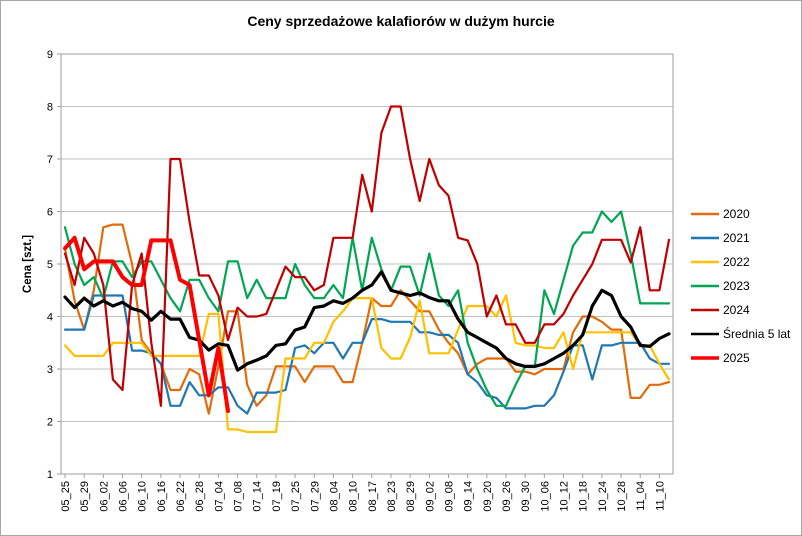 The height and width of the screenshot is (536, 802). I want to click on x-tick-label: 06_02, so click(104, 496).